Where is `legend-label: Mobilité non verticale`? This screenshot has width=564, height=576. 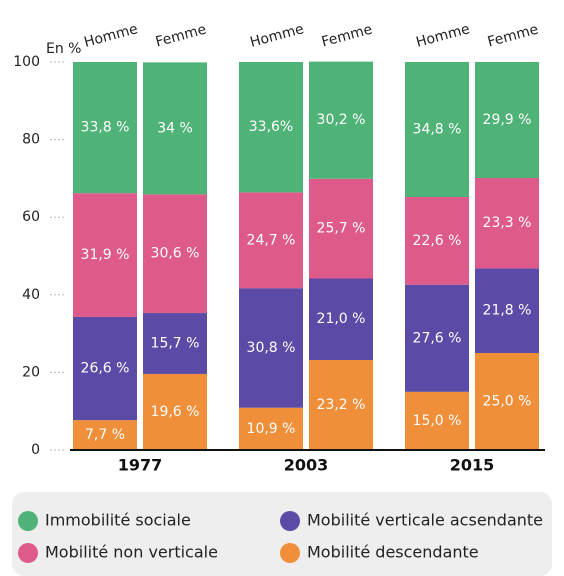
legend-label: Mobilité non verticale is located at coordinates (131, 552).